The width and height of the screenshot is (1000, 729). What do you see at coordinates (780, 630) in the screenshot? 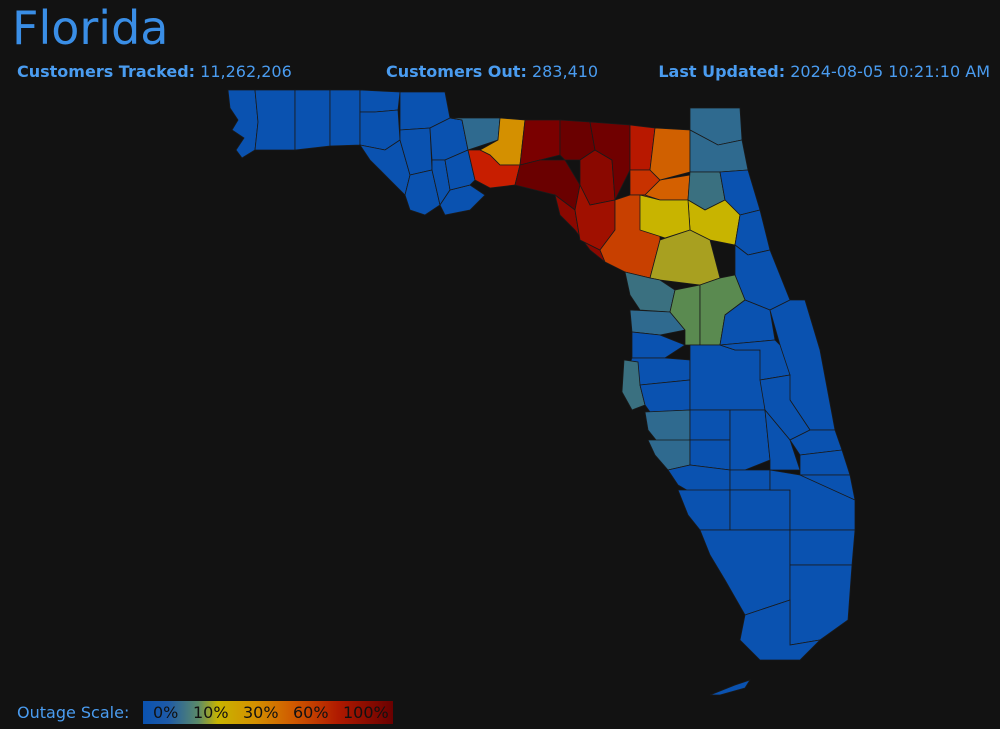
I see `county-monroe` at bounding box center [780, 630].